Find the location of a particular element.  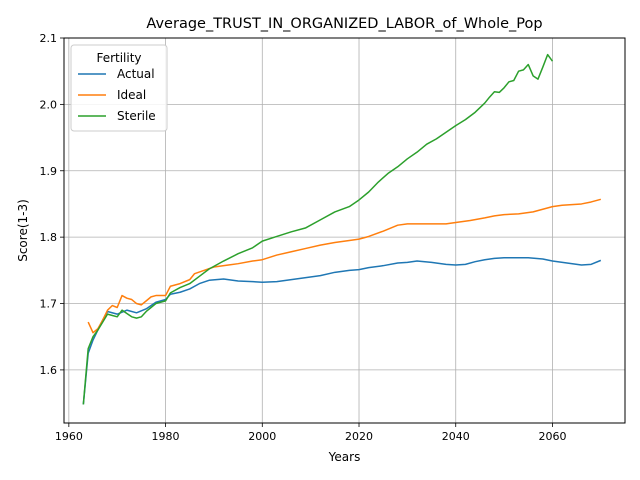

legend-label-ideal: Ideal is located at coordinates (131, 95).